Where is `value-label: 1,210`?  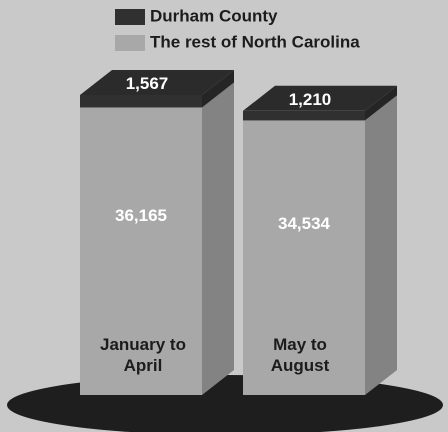
value-label: 1,210 is located at coordinates (310, 99).